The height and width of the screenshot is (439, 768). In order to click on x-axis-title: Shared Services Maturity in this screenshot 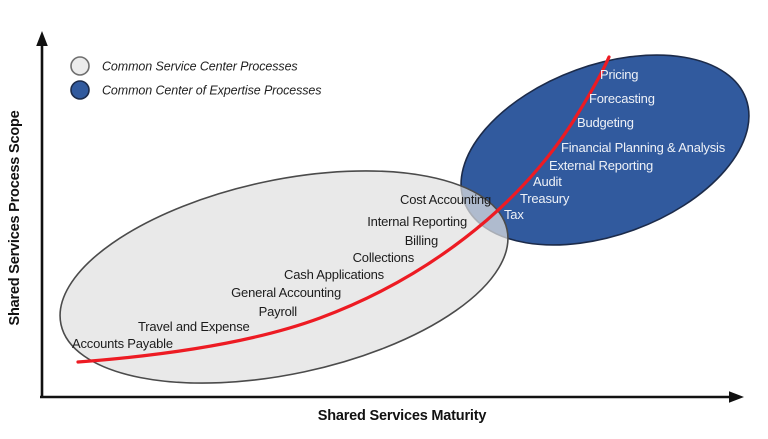, I will do `click(402, 416)`.